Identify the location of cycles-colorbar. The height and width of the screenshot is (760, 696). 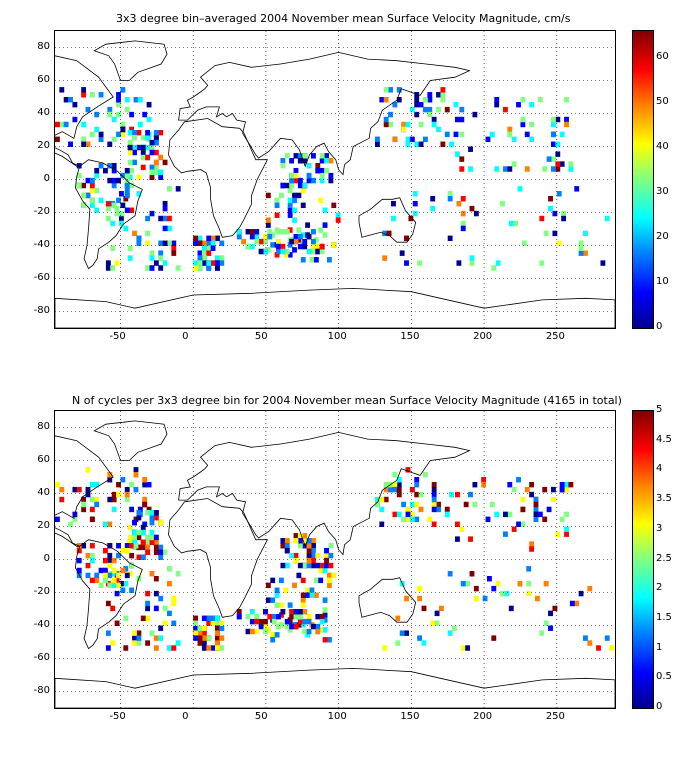
(643, 559).